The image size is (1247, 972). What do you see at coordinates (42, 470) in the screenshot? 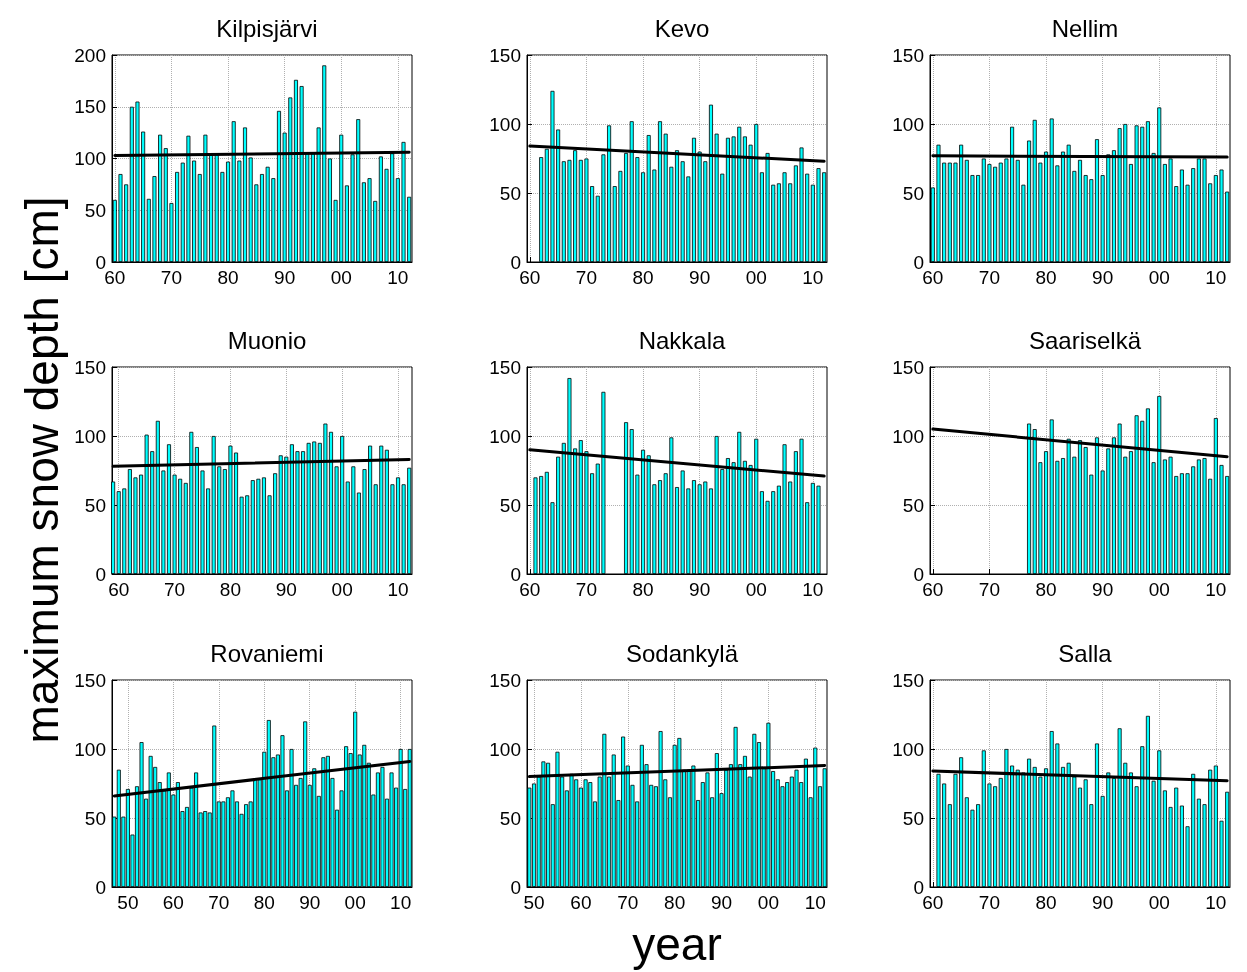
I see `y-axis-title: maximum snow depth [cm]` at bounding box center [42, 470].